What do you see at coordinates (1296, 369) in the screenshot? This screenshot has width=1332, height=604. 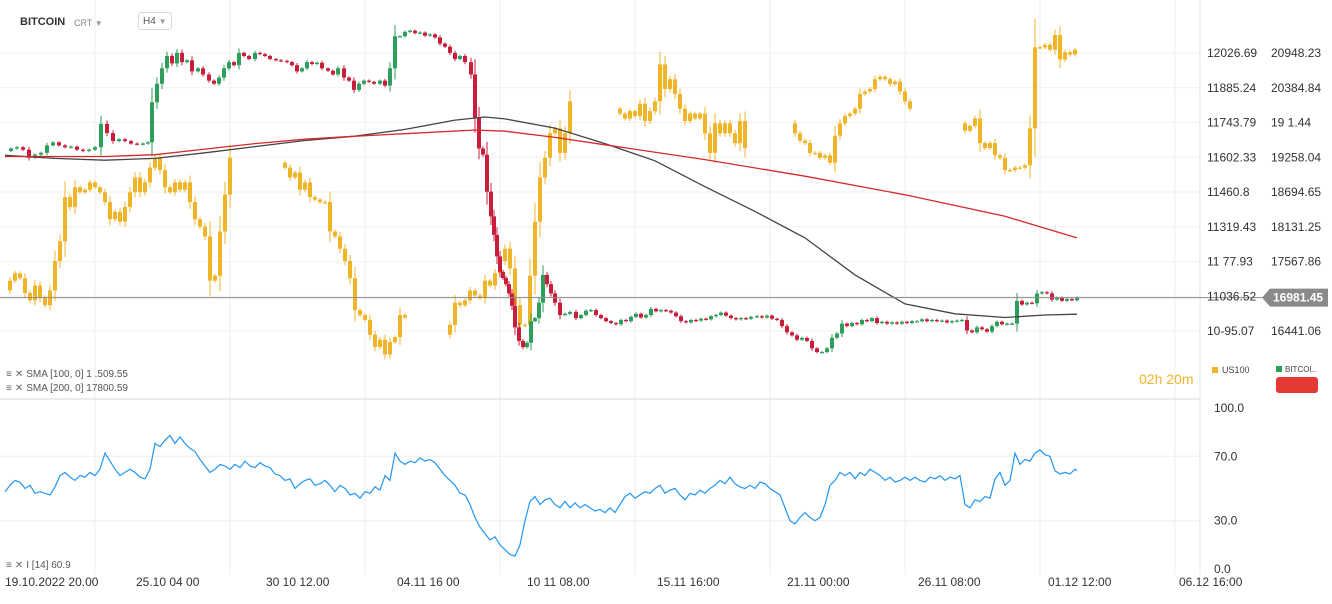 I see `legend-bitcoin: BITCOI..` at bounding box center [1296, 369].